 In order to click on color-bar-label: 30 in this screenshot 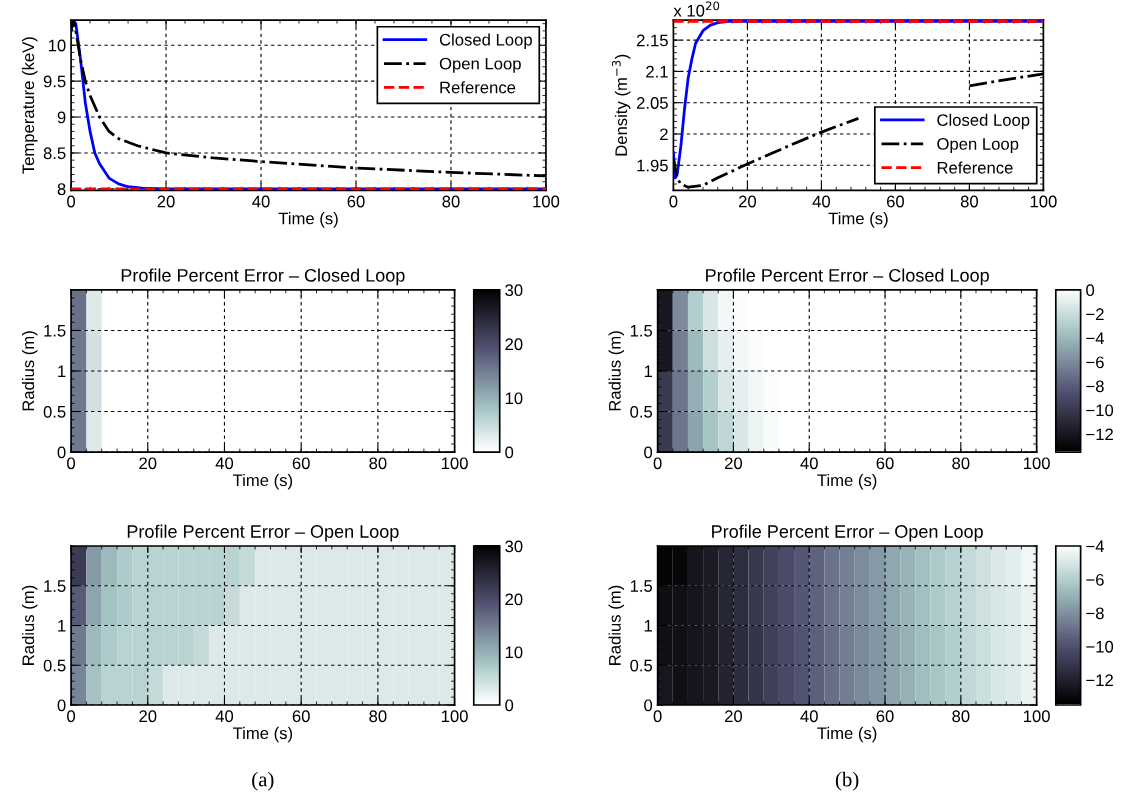, I will do `click(514, 290)`.